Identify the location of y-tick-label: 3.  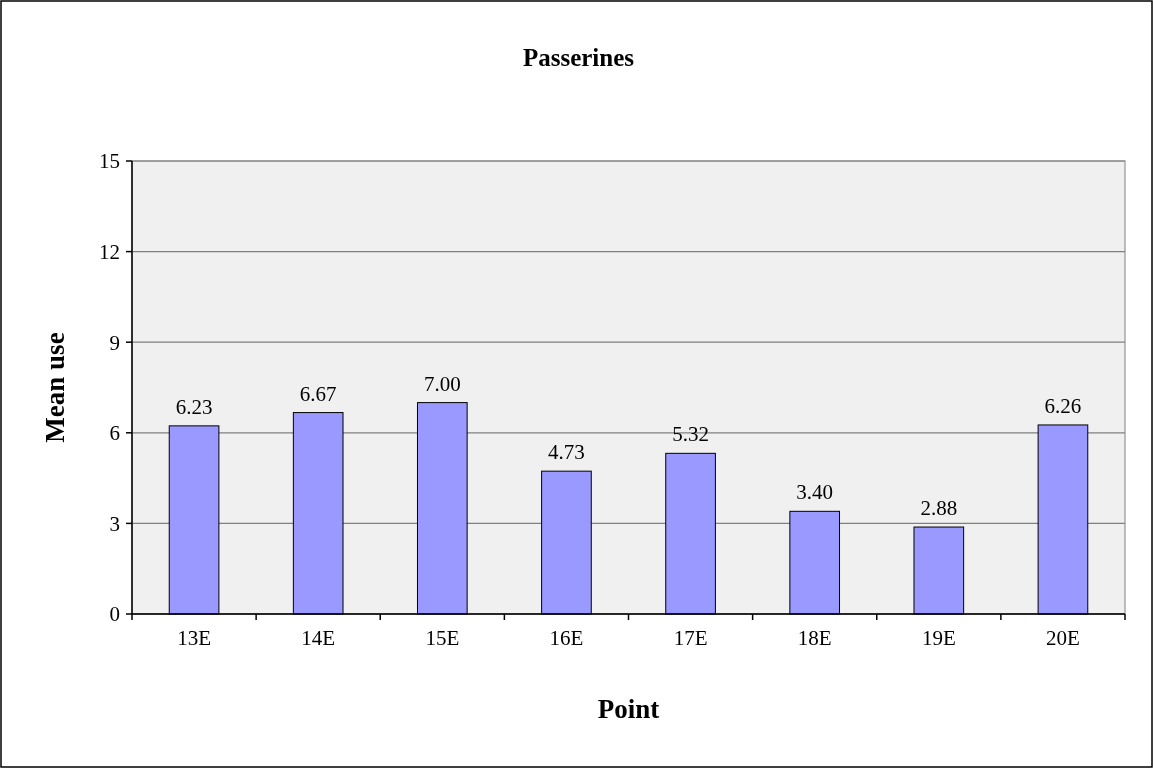
(114, 523).